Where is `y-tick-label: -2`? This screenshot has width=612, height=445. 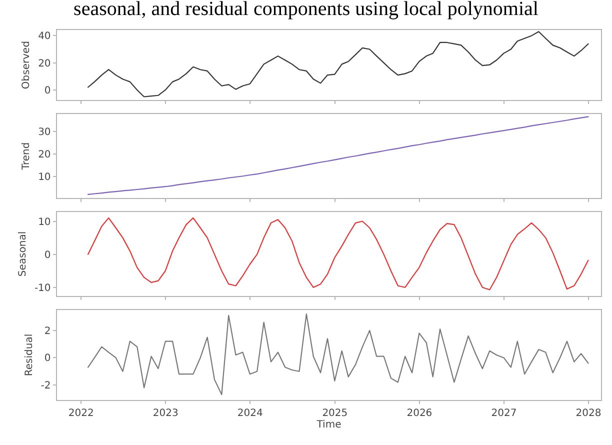 y-tick-label: -2 is located at coordinates (45, 386).